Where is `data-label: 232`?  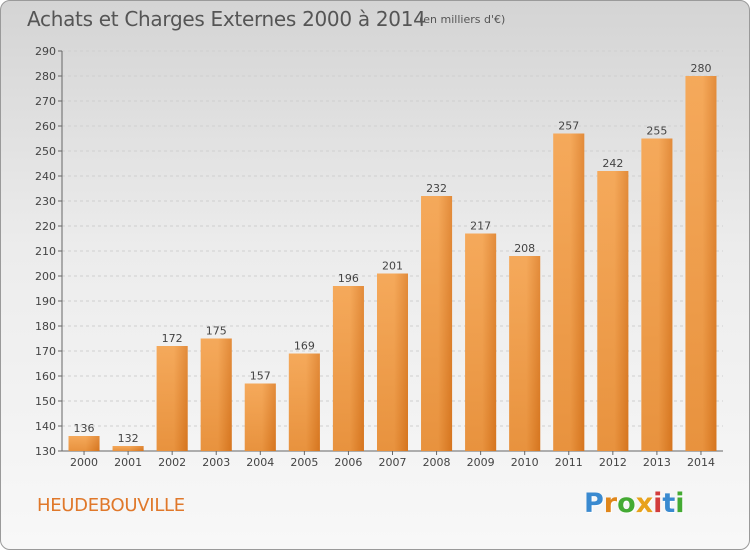
data-label: 232 is located at coordinates (436, 188).